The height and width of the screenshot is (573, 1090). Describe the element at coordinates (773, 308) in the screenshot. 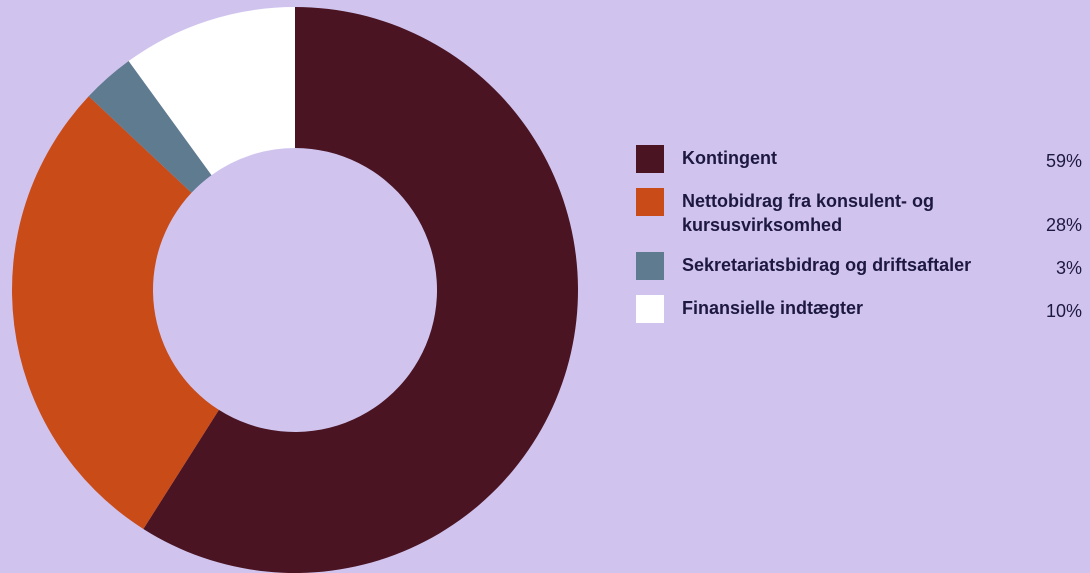

I see `legend-label: Finansielle indtægter` at that location.